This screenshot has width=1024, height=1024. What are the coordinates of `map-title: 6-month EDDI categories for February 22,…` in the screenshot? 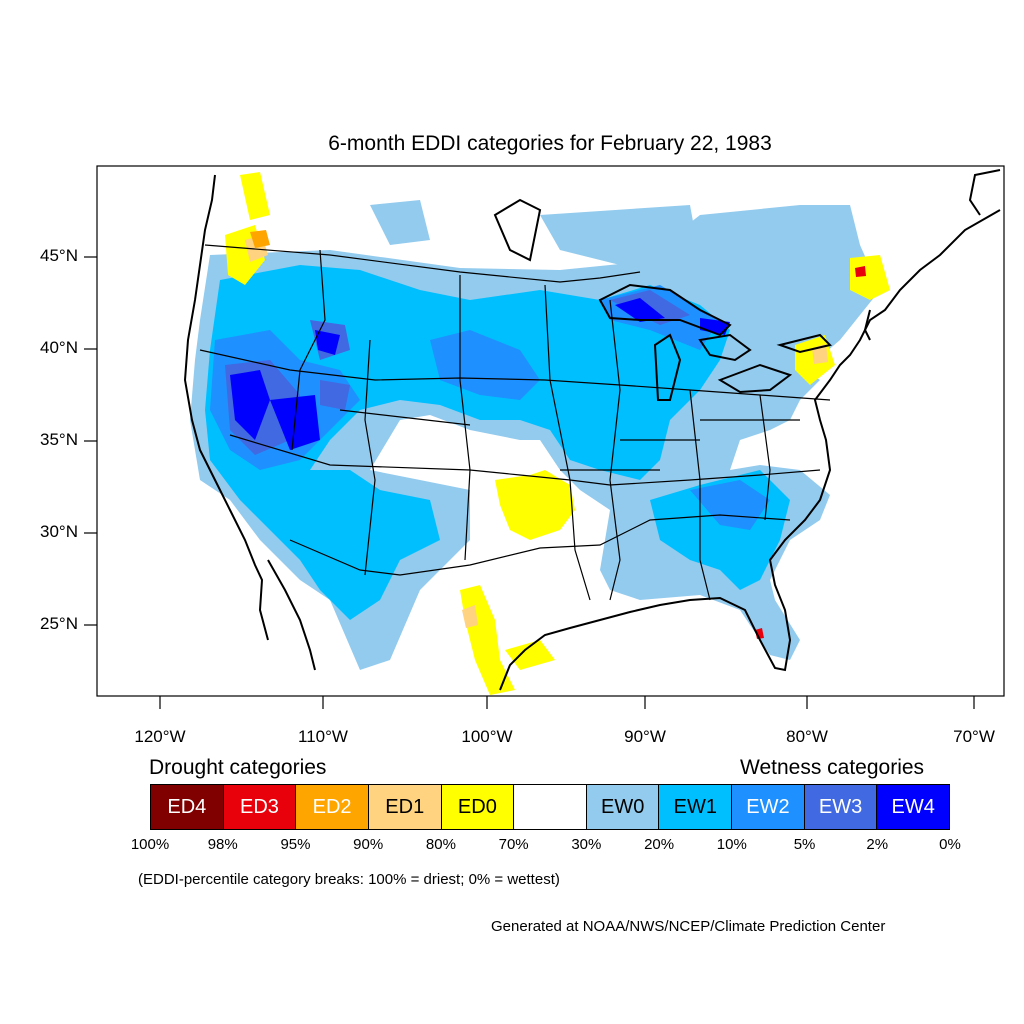 It's located at (550, 143).